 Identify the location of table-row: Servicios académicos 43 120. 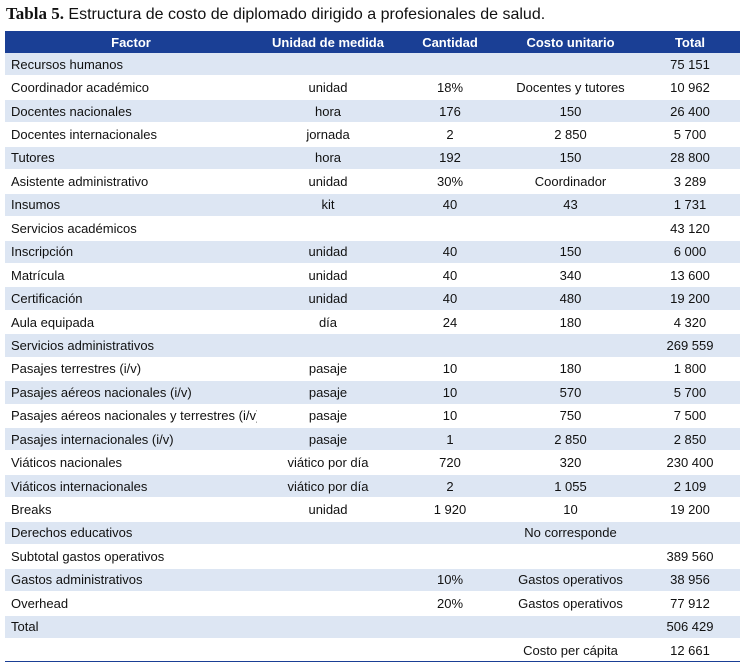
(372, 228).